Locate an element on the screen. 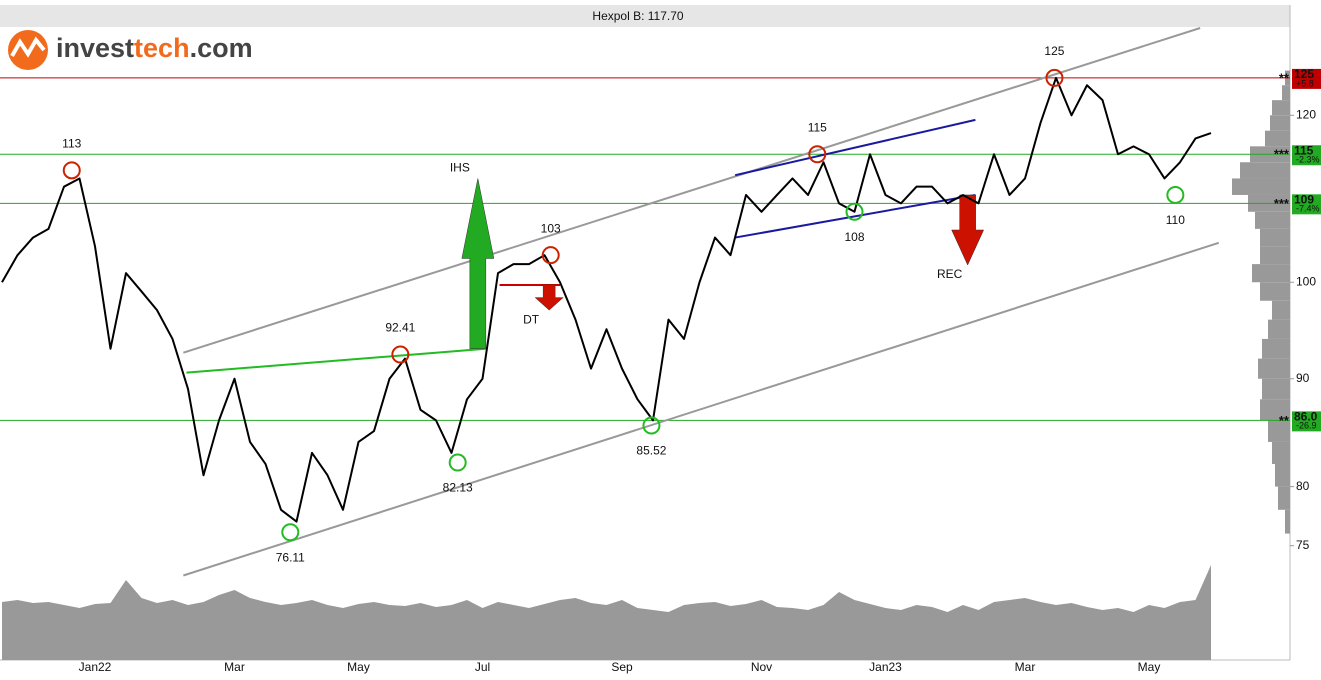  chart-title: Hexpol B: 117.70 is located at coordinates (637, 16).